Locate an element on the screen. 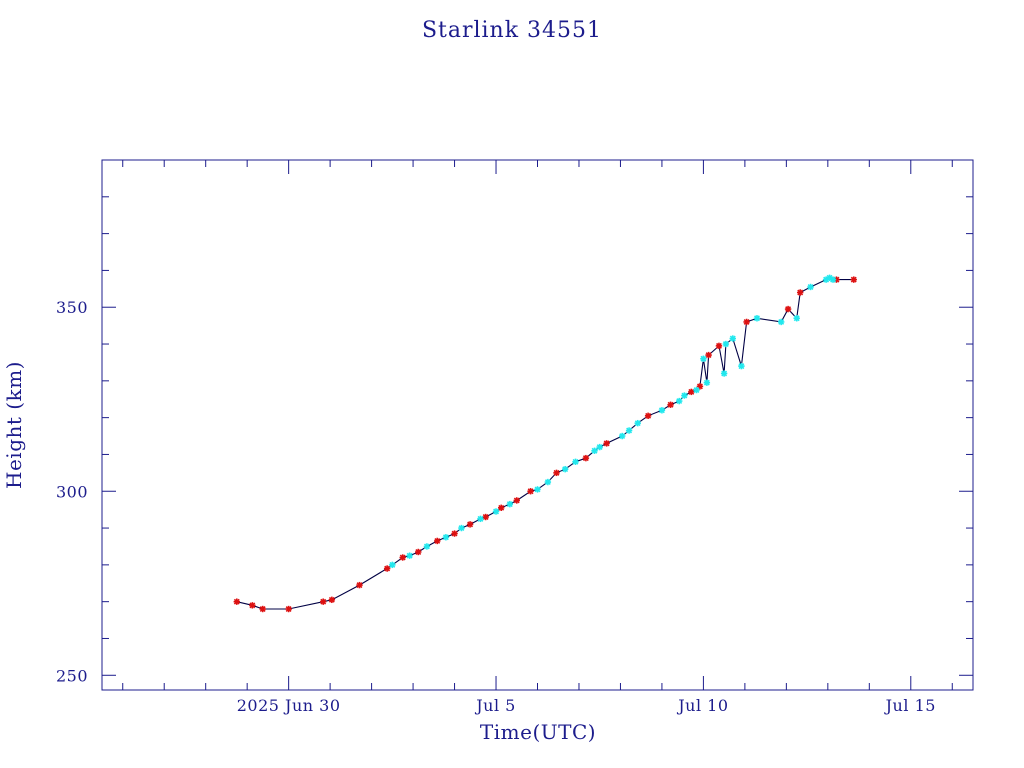 The height and width of the screenshot is (768, 1024). x-tick-label: 2025 Jun 30 is located at coordinates (289, 705).